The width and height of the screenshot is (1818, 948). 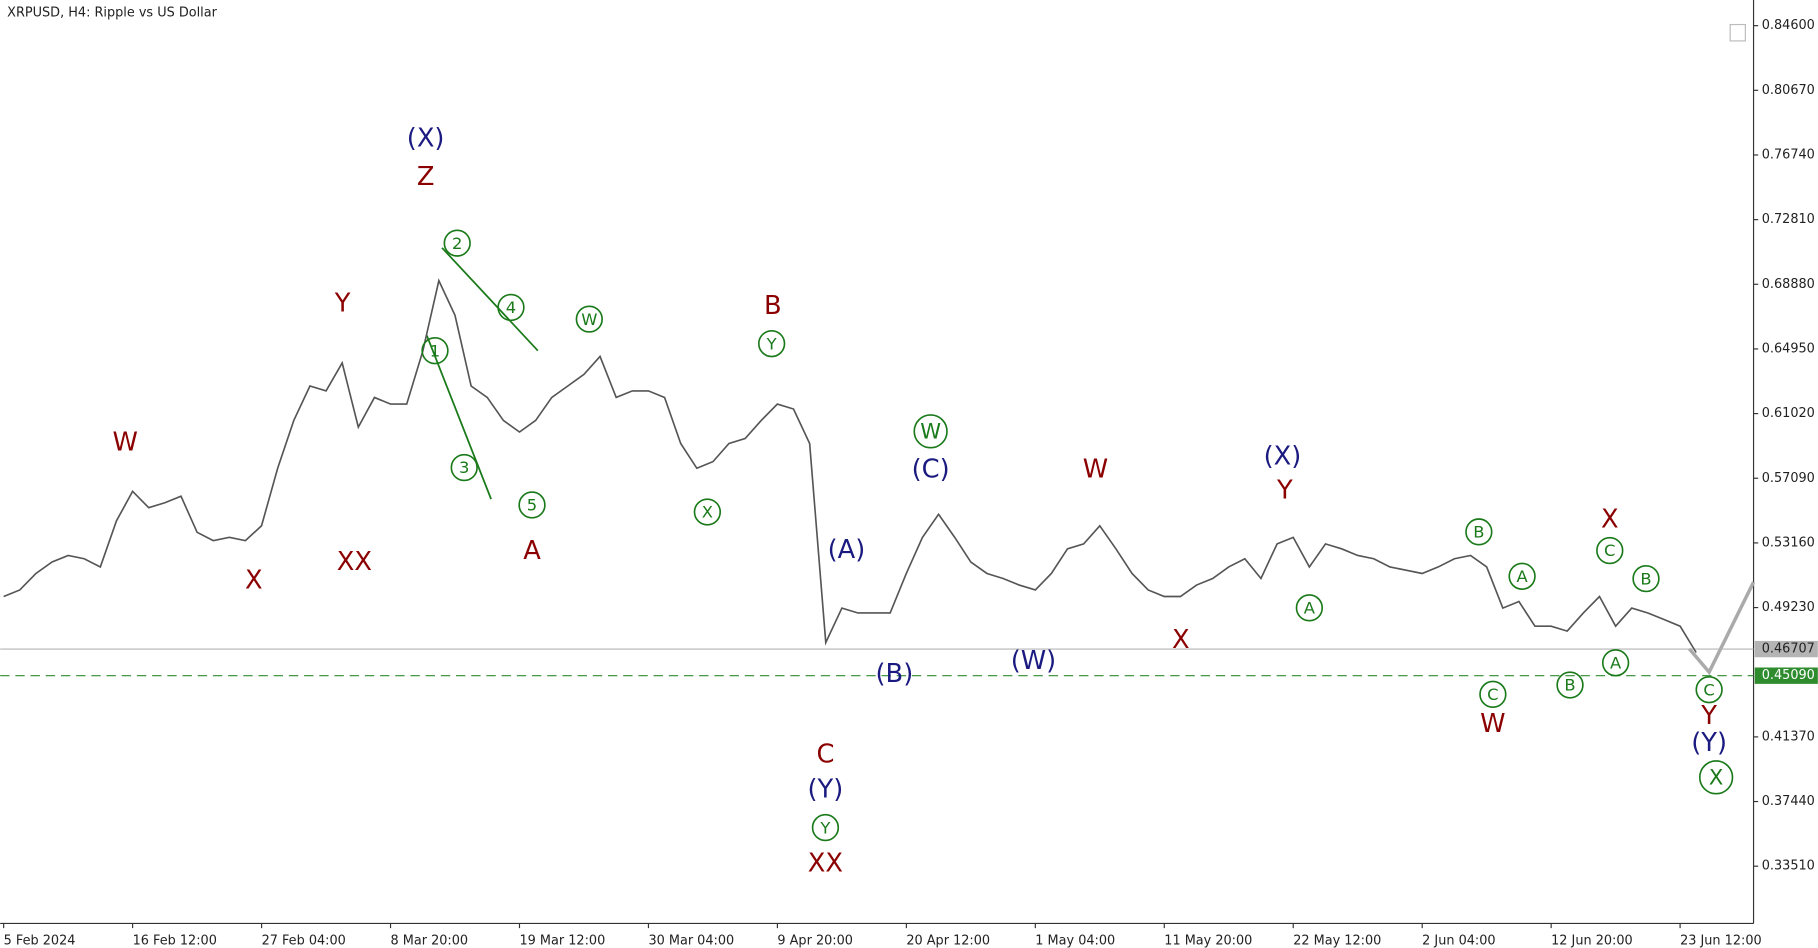 What do you see at coordinates (1788, 25) in the screenshot?
I see `y-tick-label: 0.84600` at bounding box center [1788, 25].